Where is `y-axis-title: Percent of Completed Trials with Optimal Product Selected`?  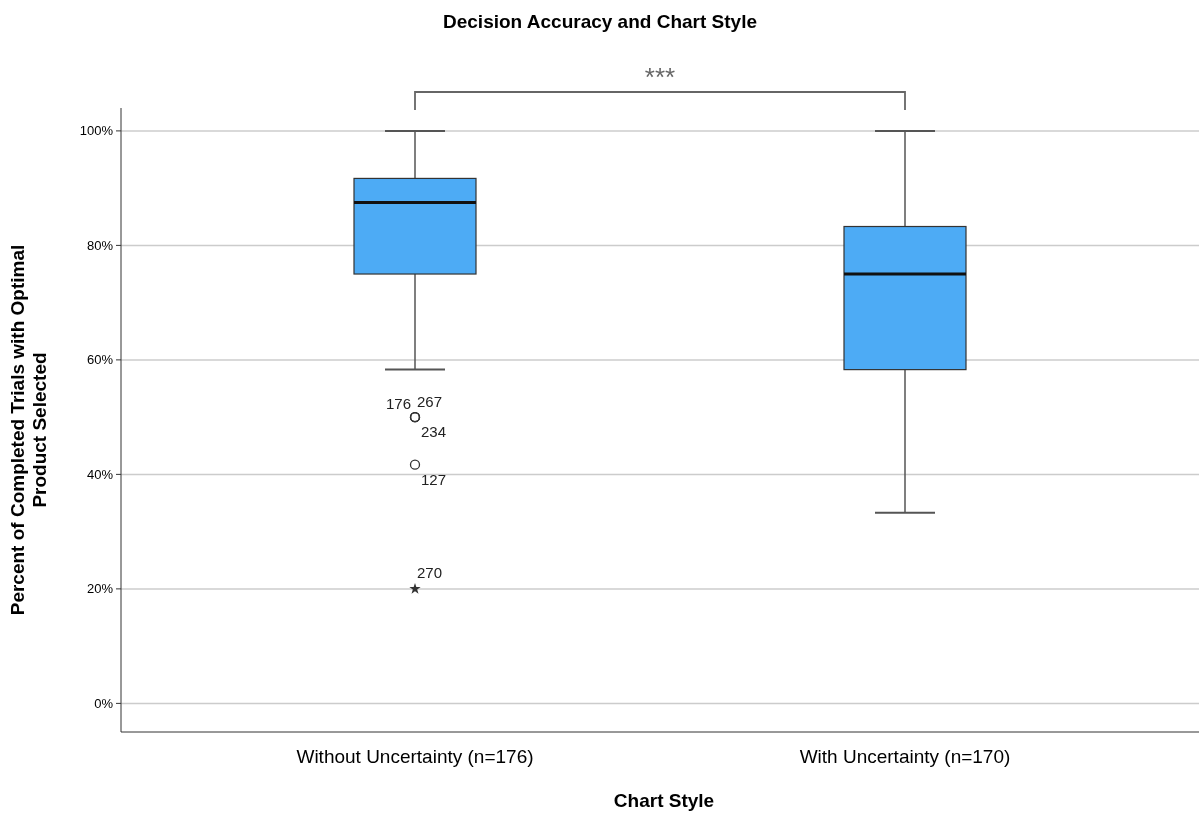
y-axis-title: Percent of Completed Trials with Optimal Product Selected is located at coordinates (28, 430).